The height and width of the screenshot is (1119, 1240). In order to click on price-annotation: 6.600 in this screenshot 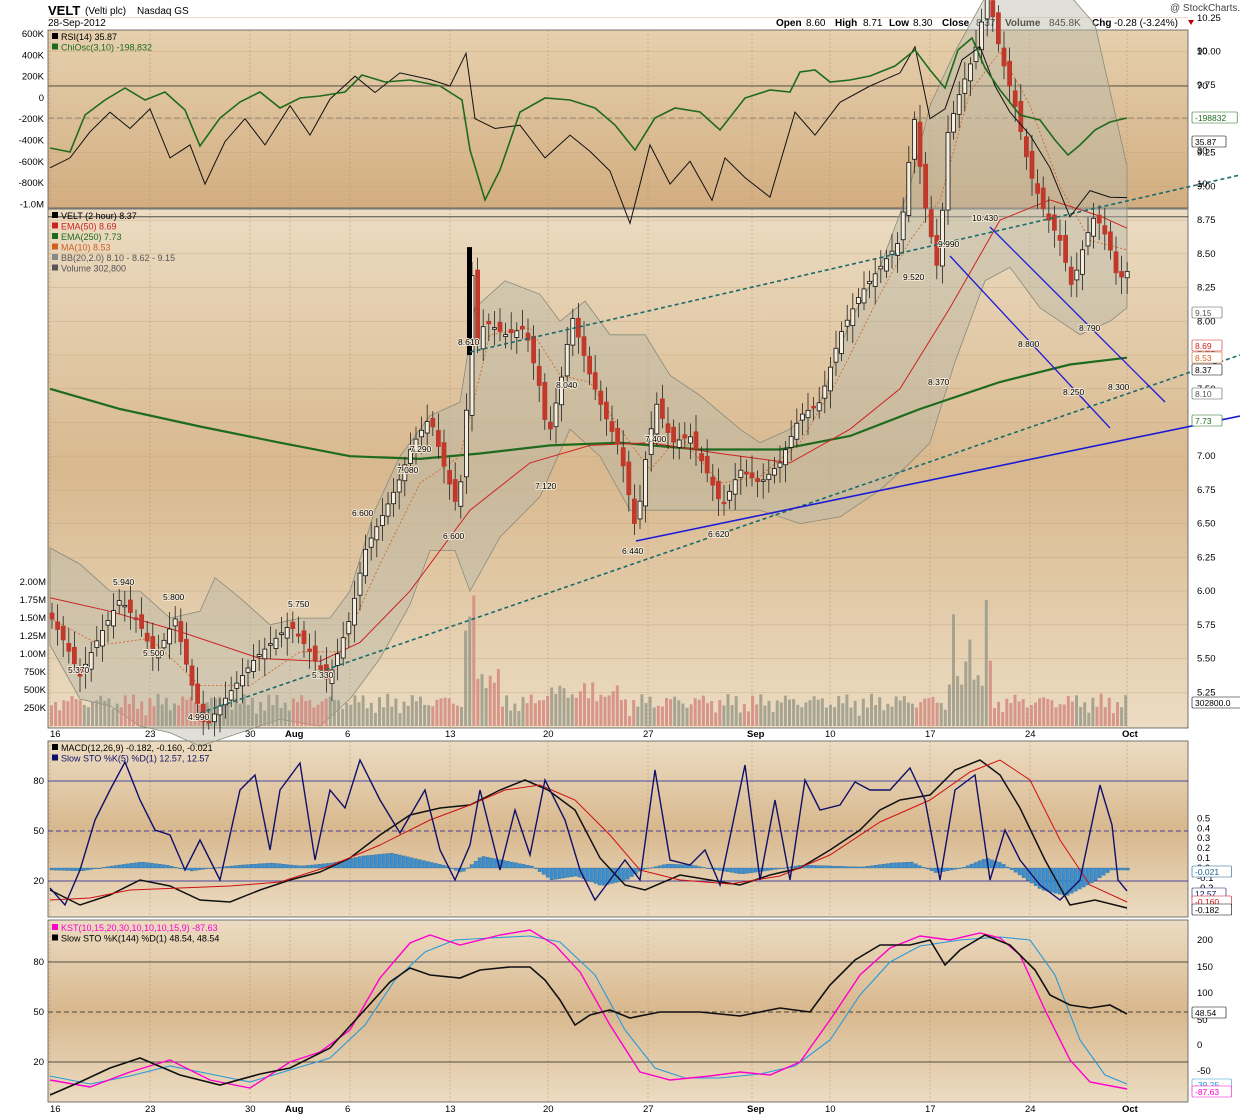, I will do `click(363, 513)`.